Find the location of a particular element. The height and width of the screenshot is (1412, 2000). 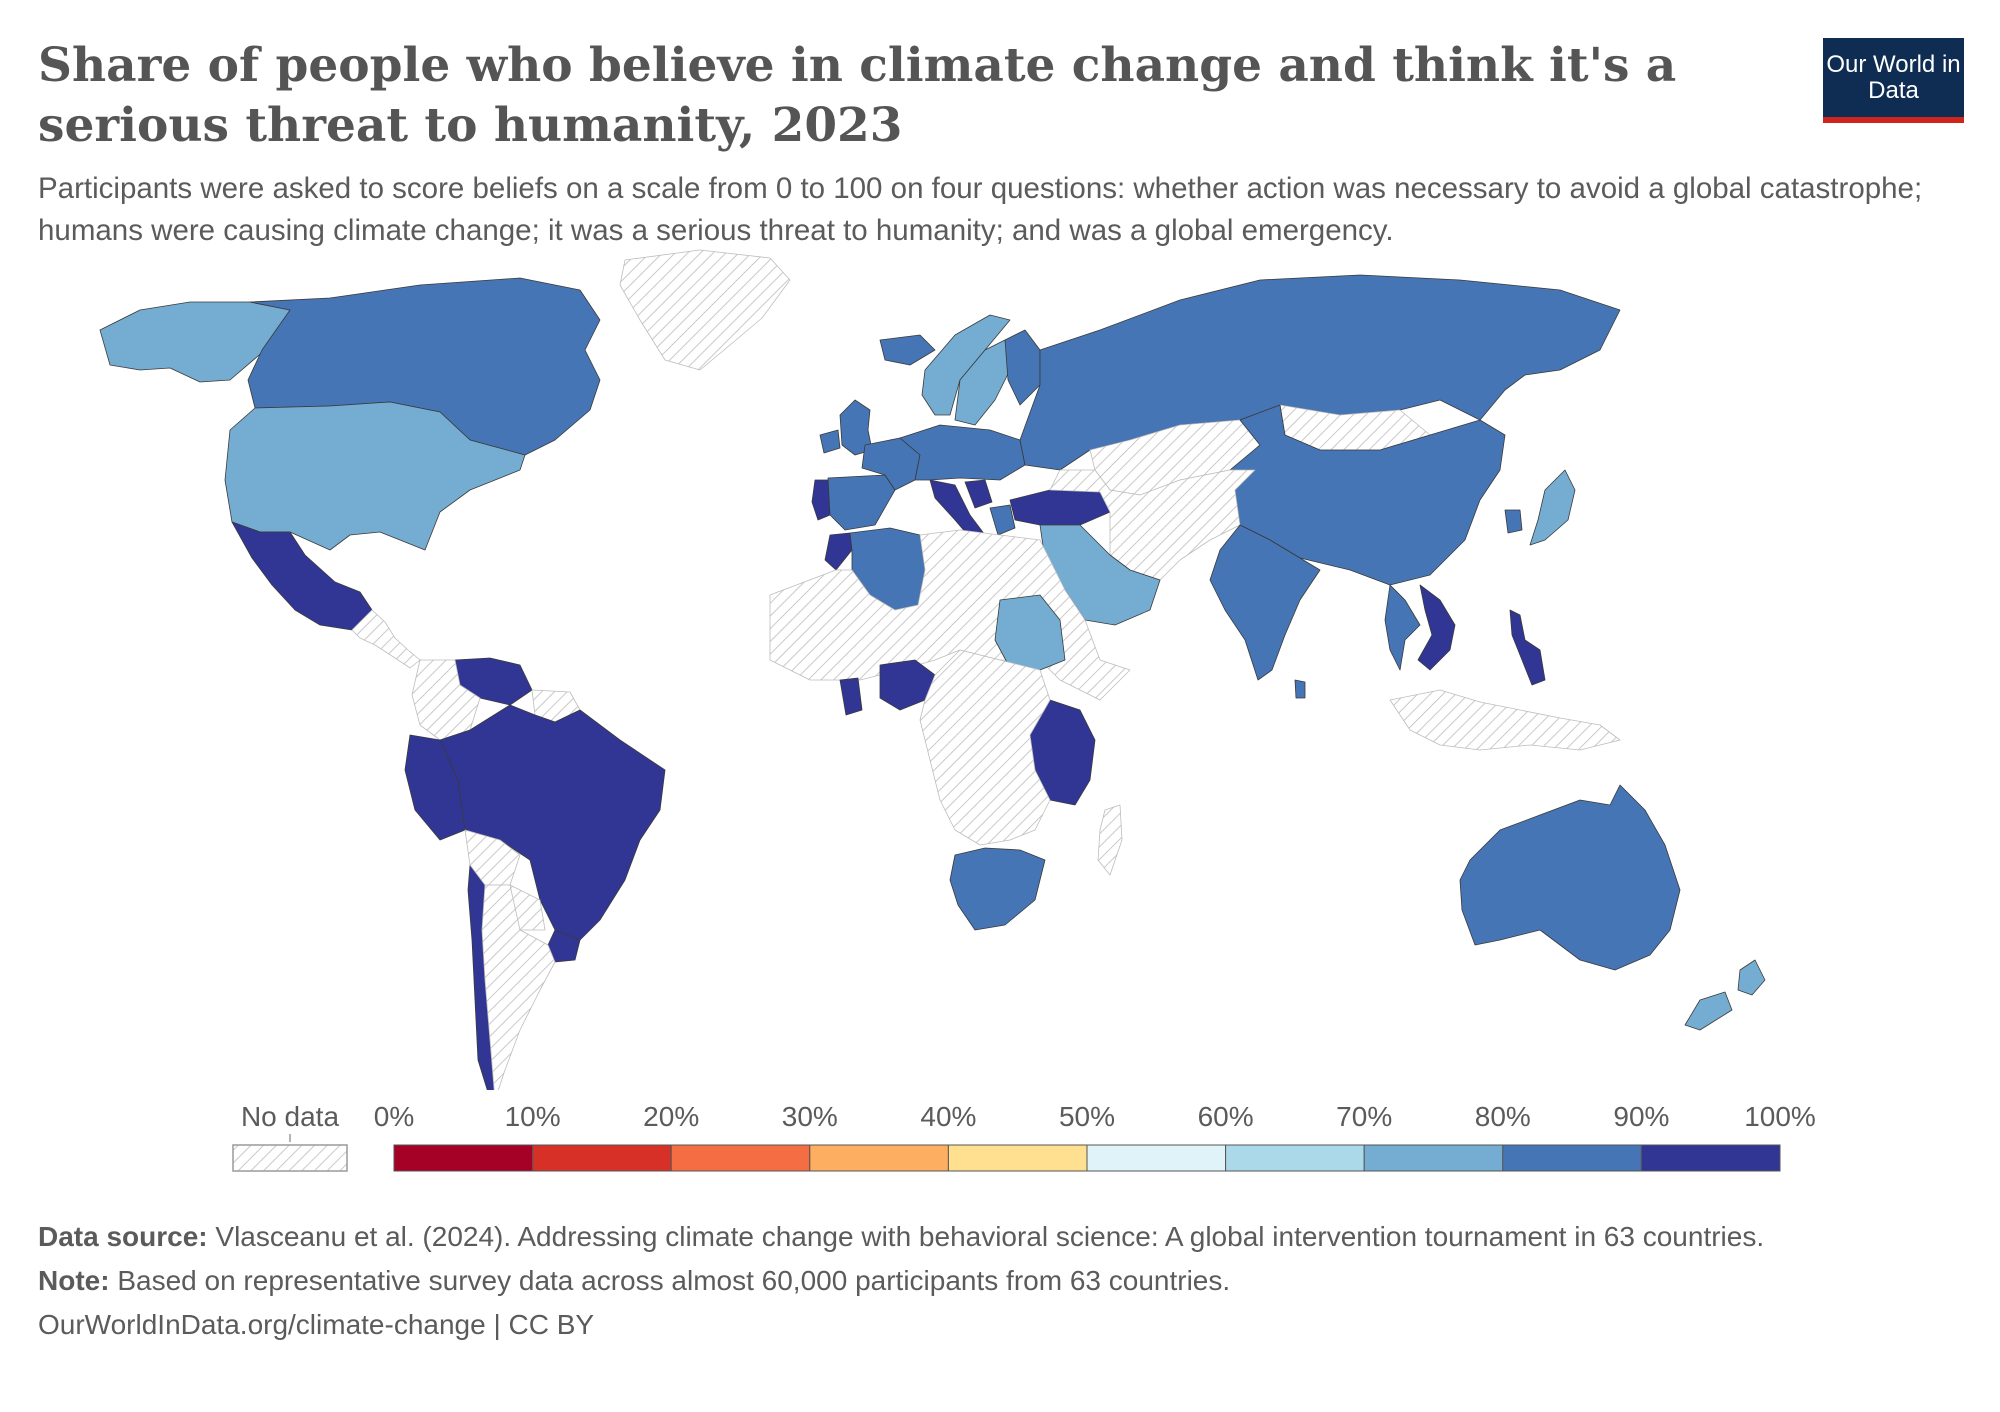

region-central-and-southern-africa is located at coordinates (985, 747).